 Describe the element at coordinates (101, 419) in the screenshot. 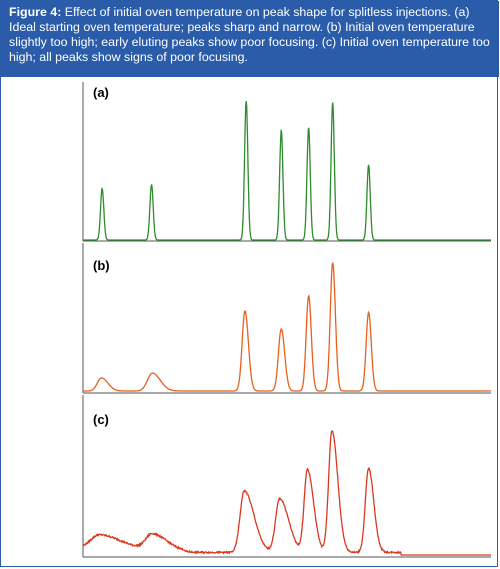

I see `panel-c-label: (c)` at that location.